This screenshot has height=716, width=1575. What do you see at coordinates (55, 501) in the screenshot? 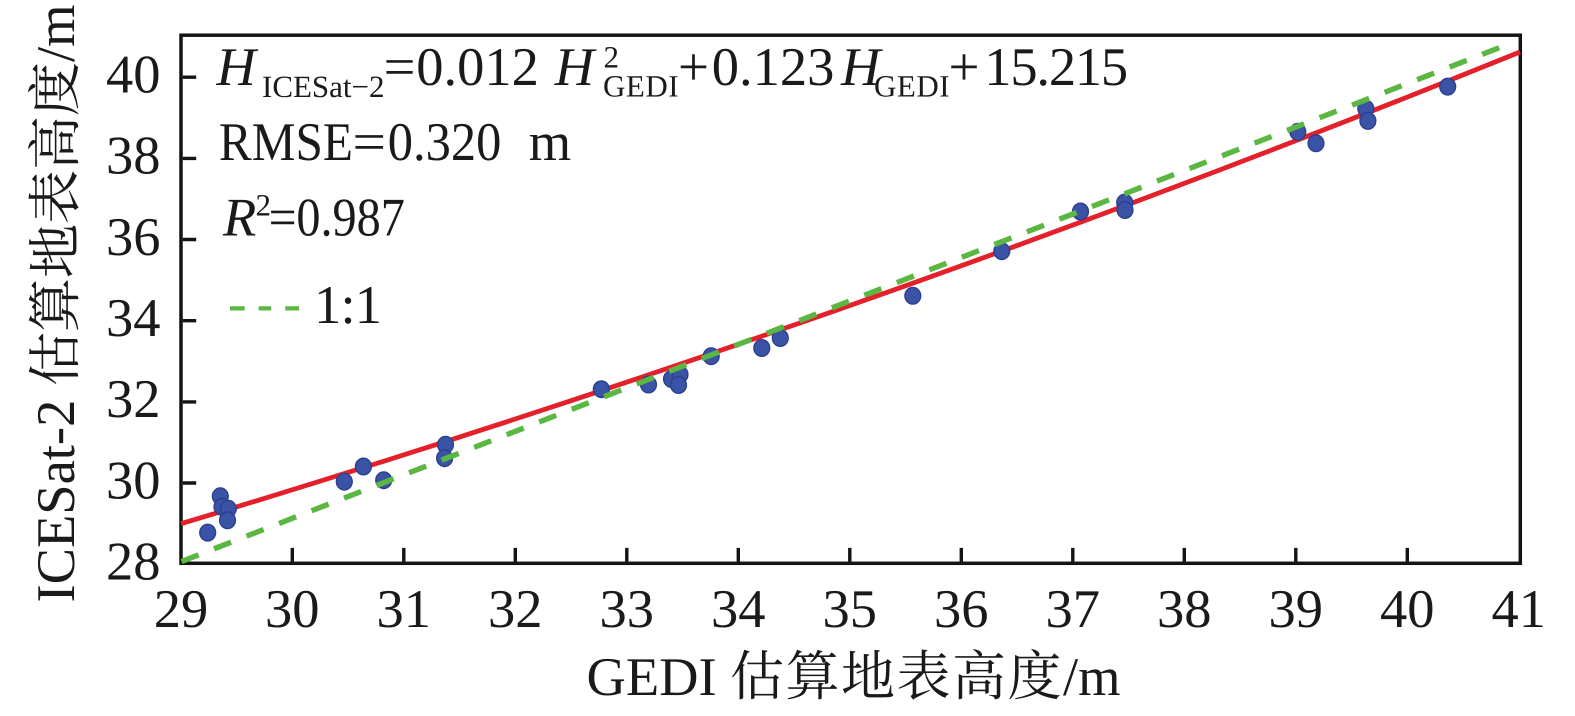
I see `svg-text: ICESat-2` at bounding box center [55, 501].